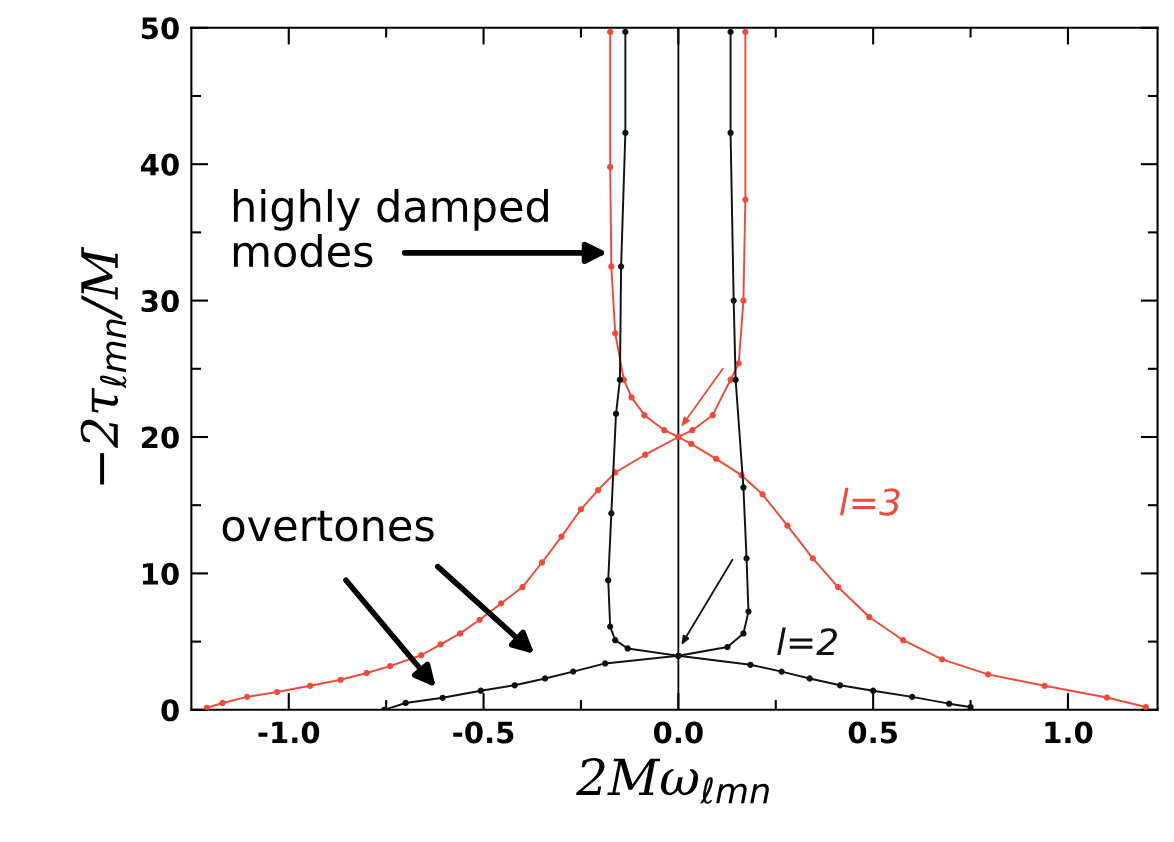 Image resolution: width=1174 pixels, height=842 pixels. Describe the element at coordinates (289, 732) in the screenshot. I see `x-tick-label: -1.0` at that location.